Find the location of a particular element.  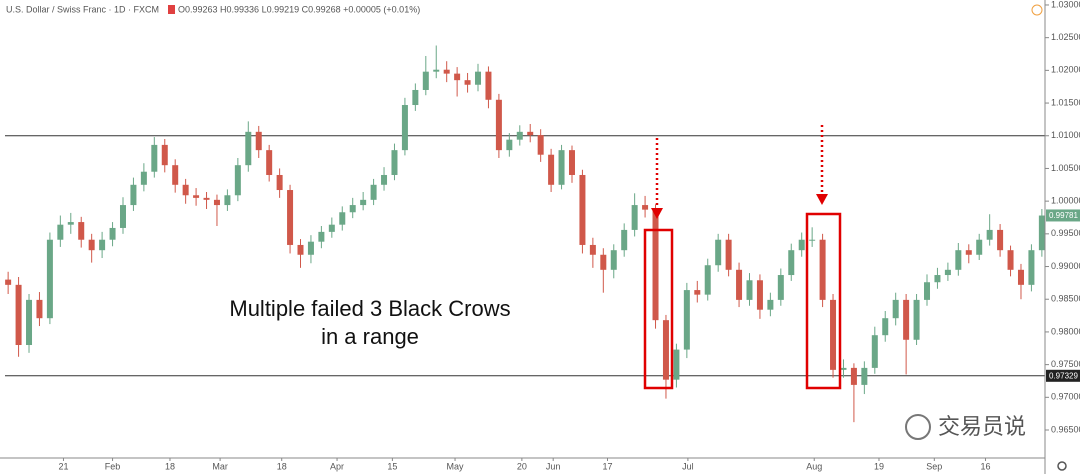

x-tick-label: 21 is located at coordinates (63, 466).